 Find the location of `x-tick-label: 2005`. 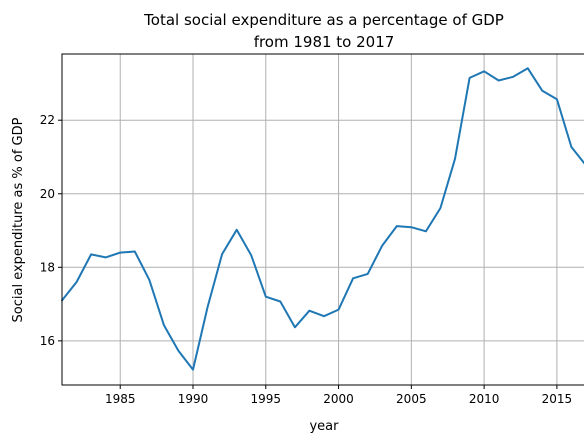

x-tick-label: 2005 is located at coordinates (411, 399).